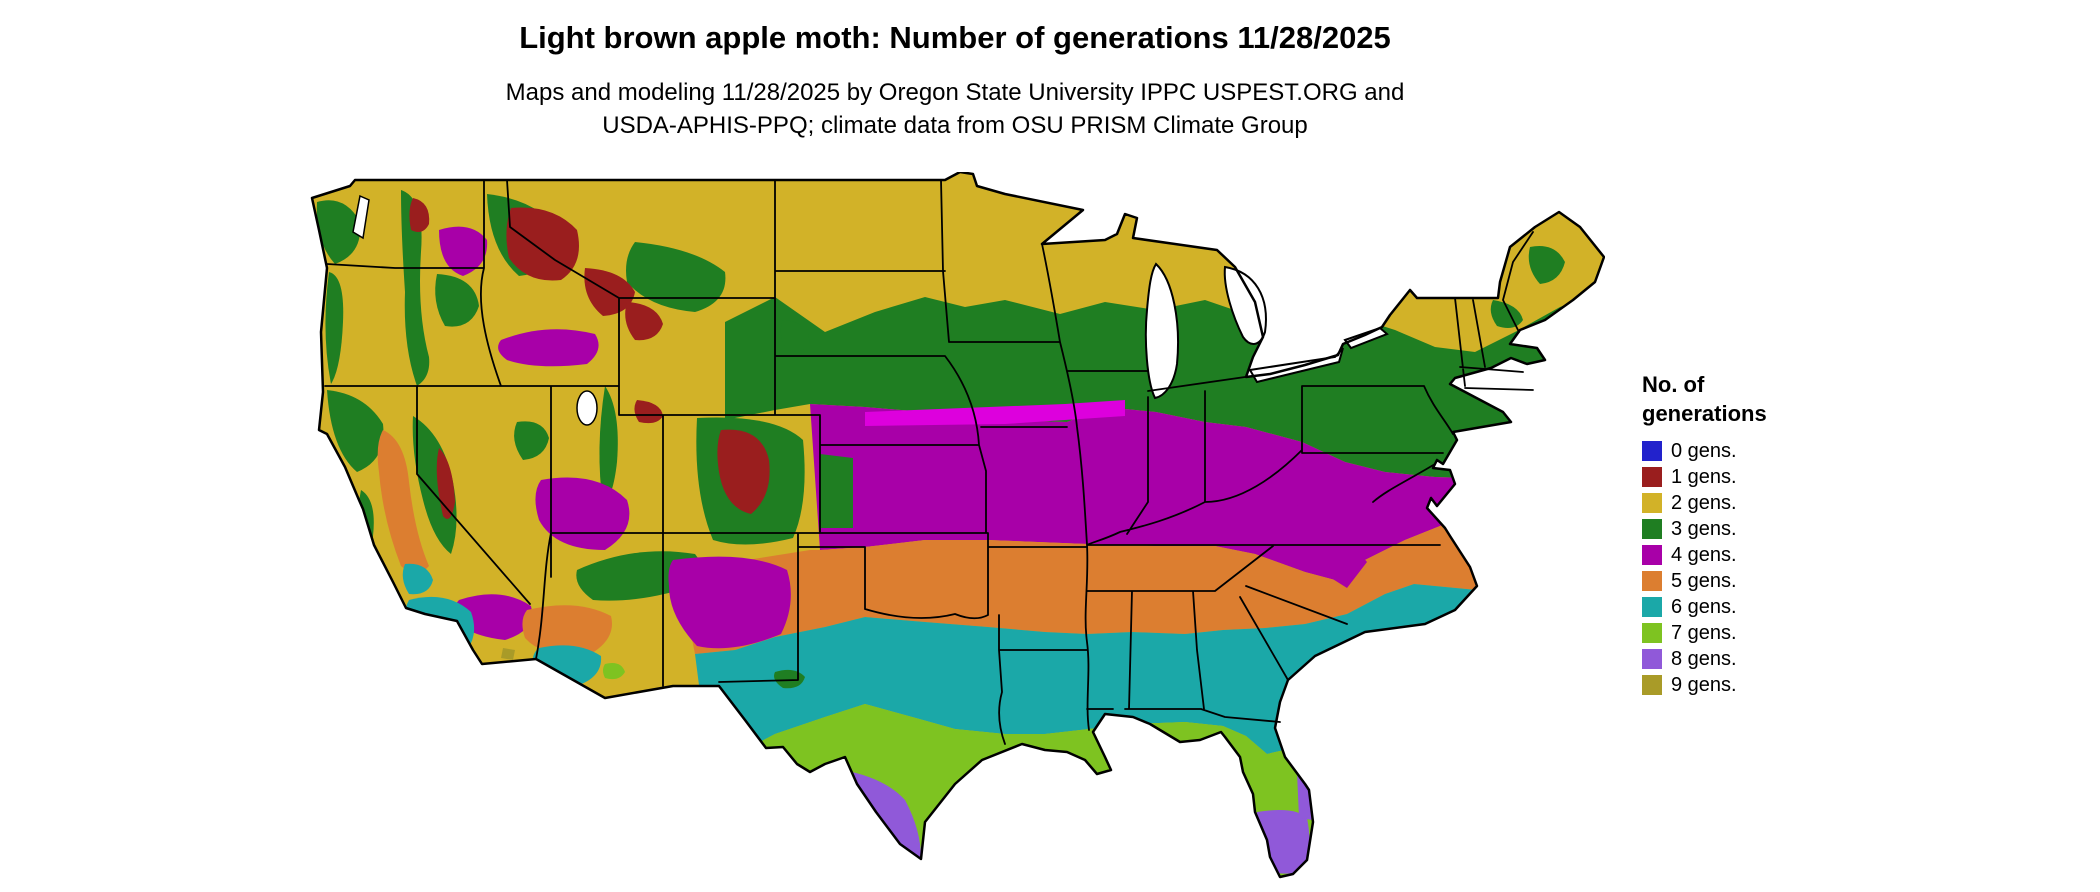  What do you see at coordinates (1673, 384) in the screenshot?
I see `legend-title-line-1: No. of` at bounding box center [1673, 384].